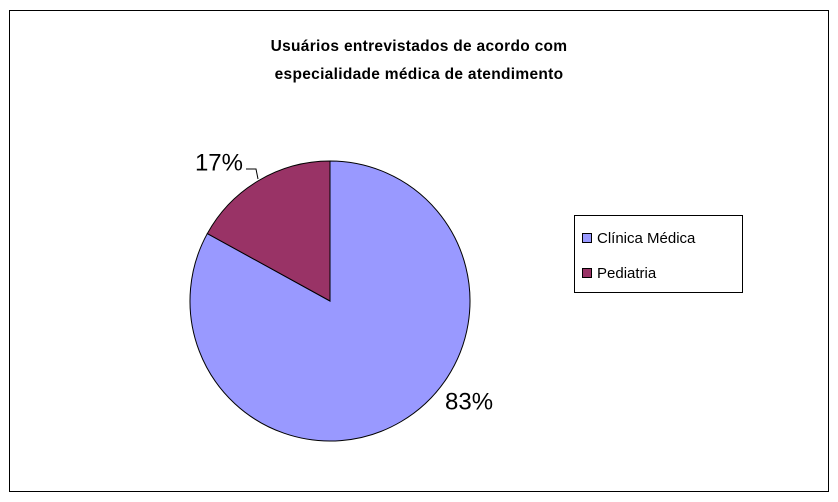 The image size is (838, 502). Describe the element at coordinates (627, 273) in the screenshot. I see `legend-label: Pediatria` at that location.